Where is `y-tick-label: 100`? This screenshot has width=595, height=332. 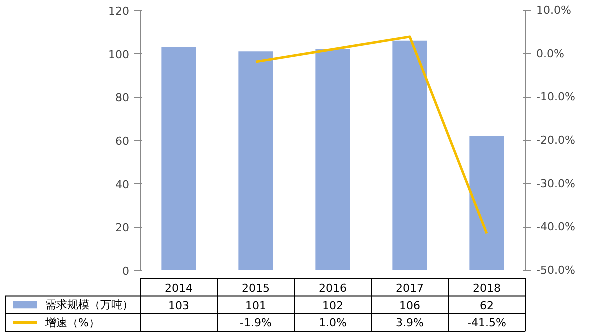 y-tick-label: 100 is located at coordinates (119, 55).